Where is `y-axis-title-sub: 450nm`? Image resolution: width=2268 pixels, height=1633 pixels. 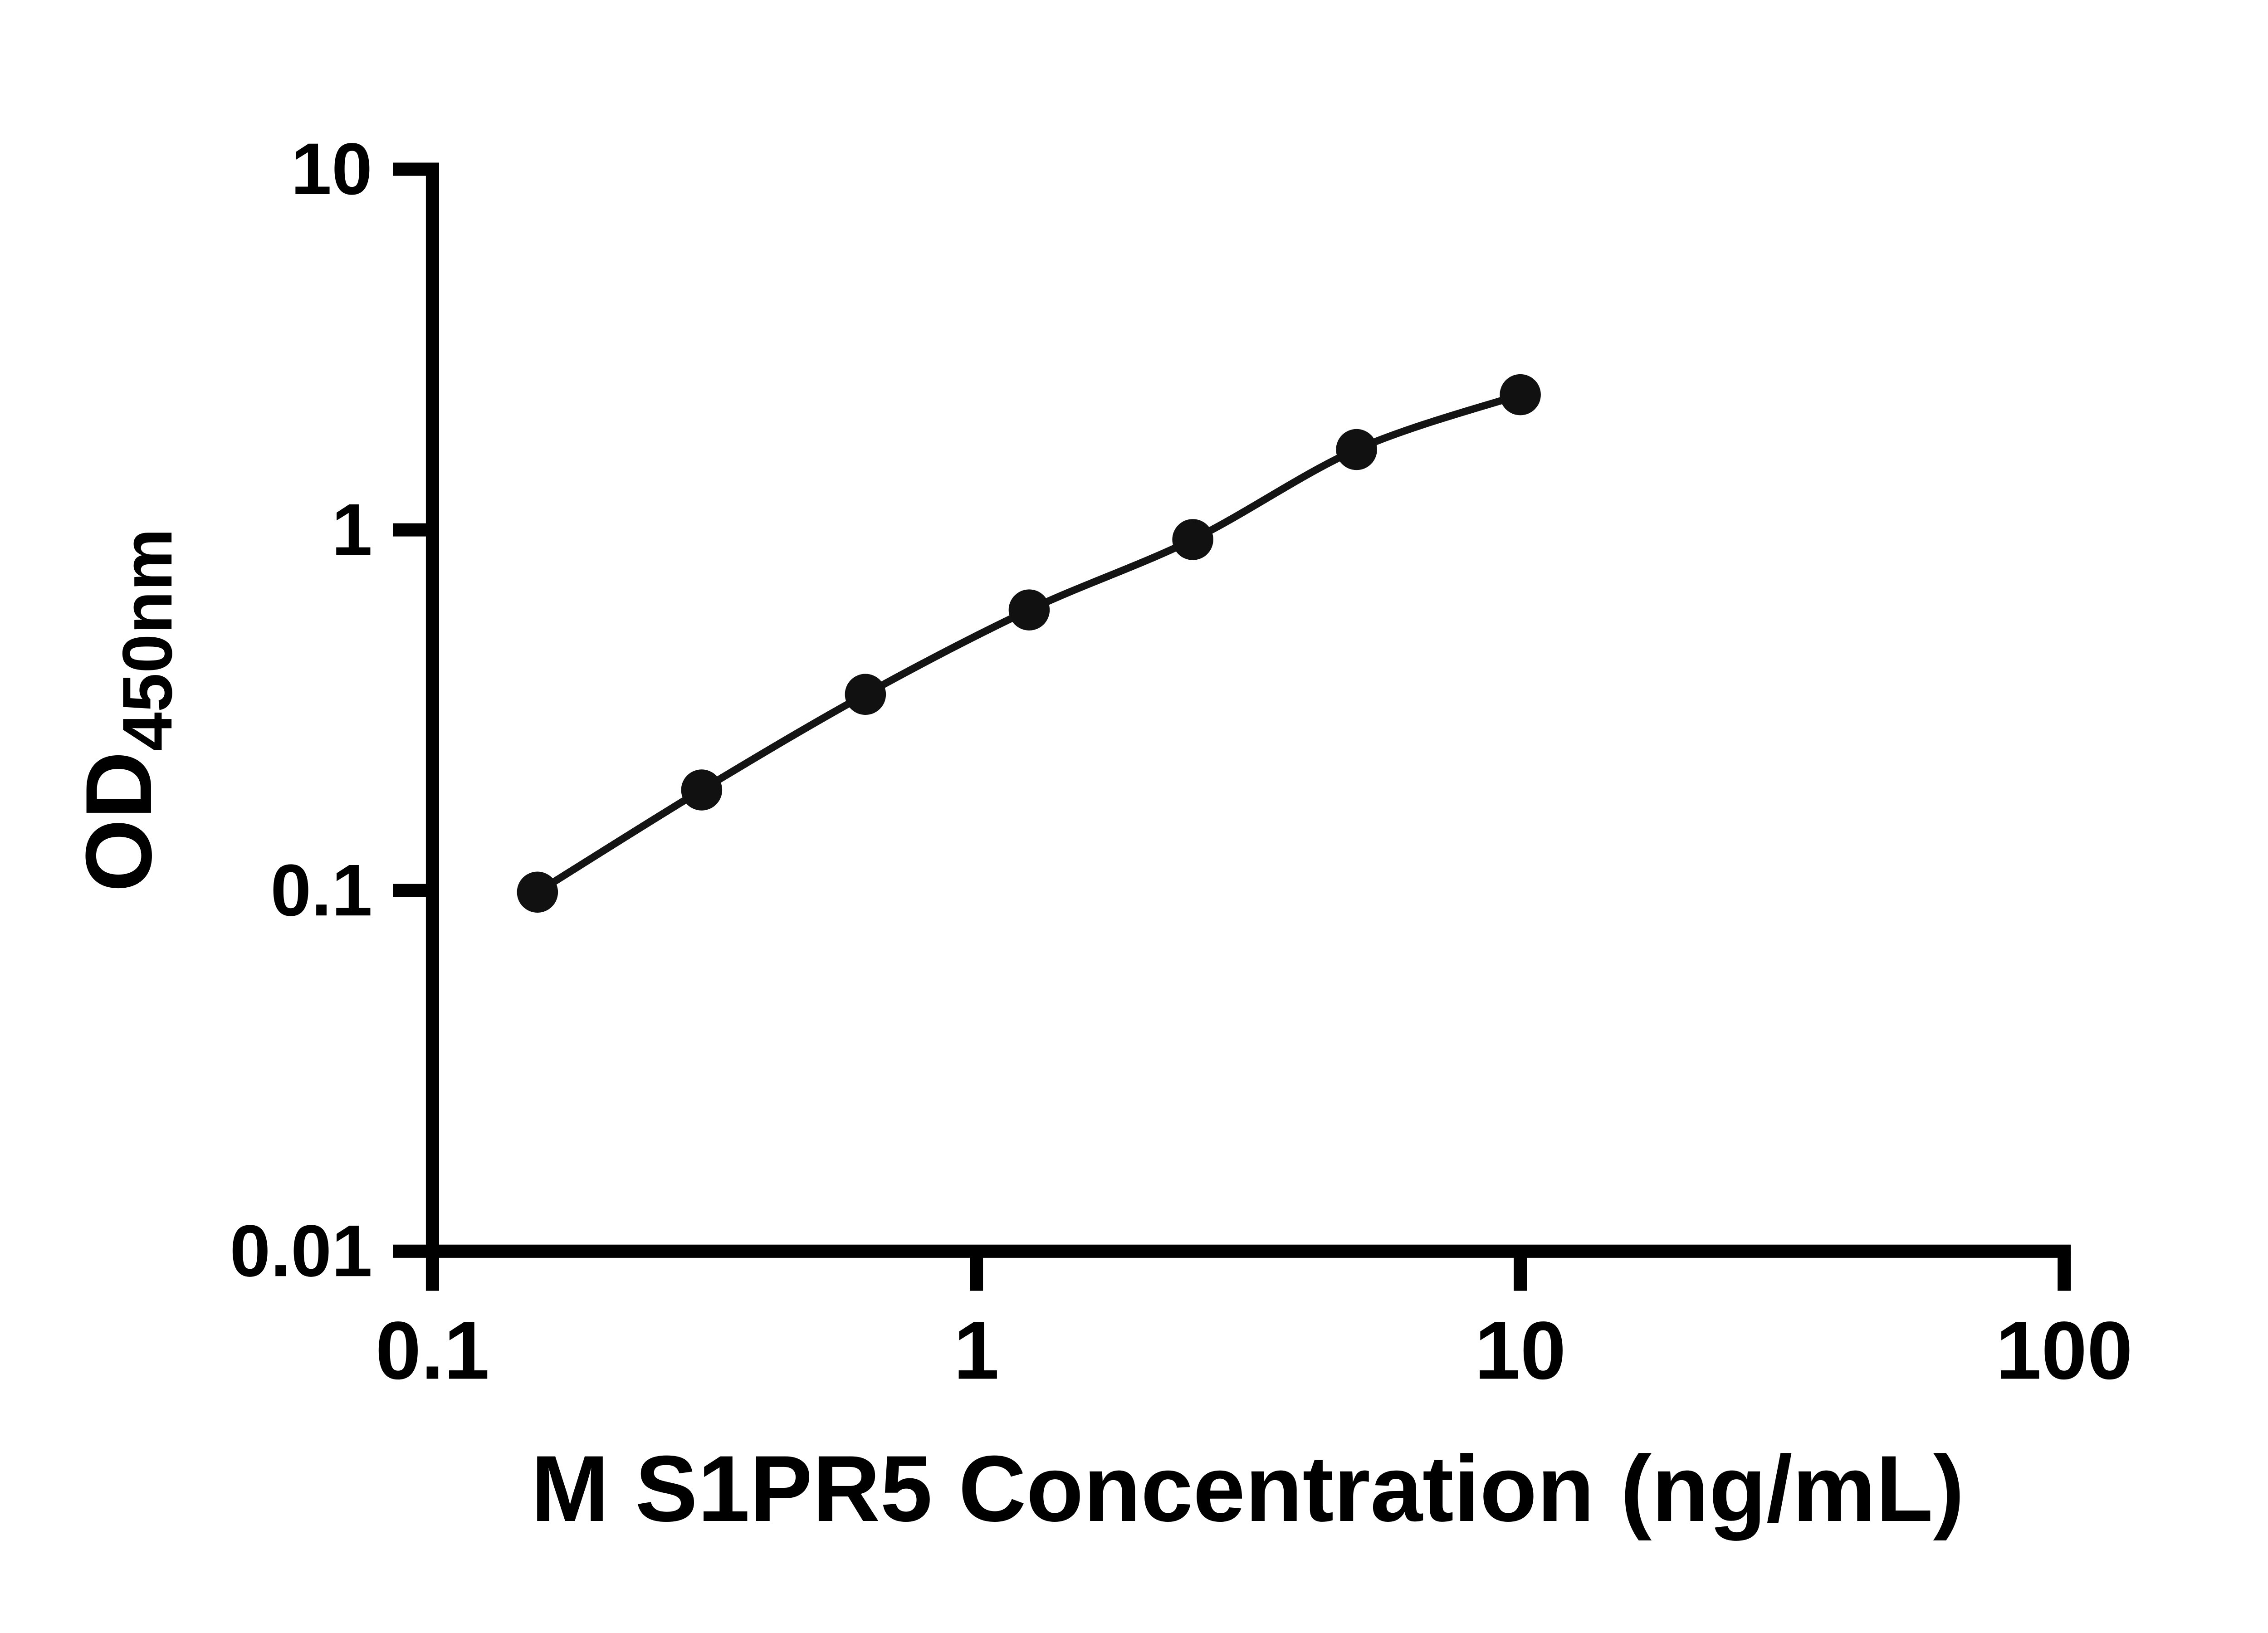 y-axis-title-sub: 450nm is located at coordinates (147, 640).